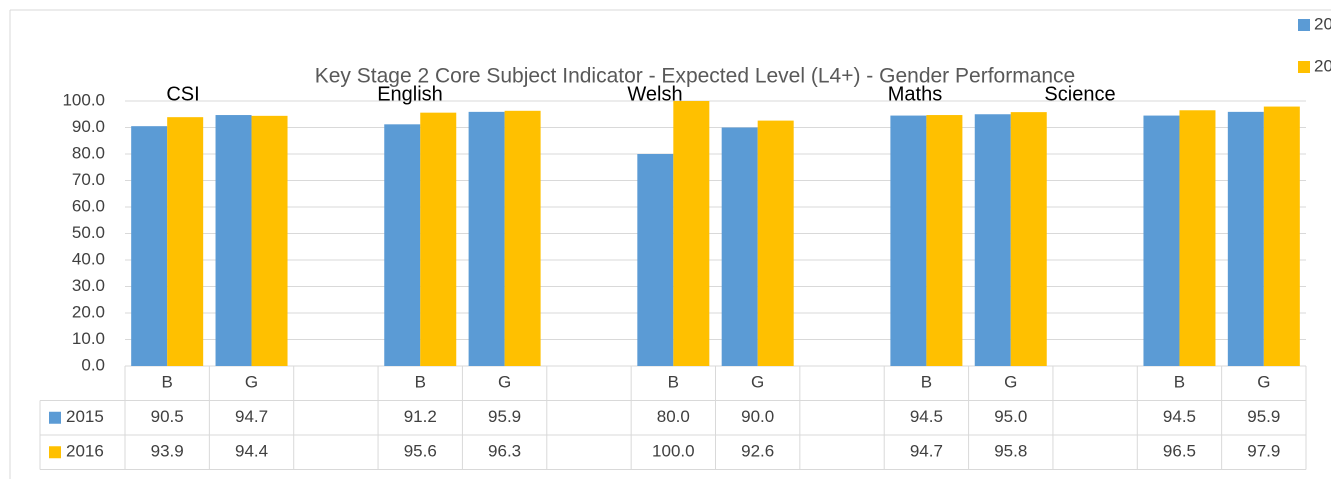 This screenshot has width=1331, height=484. Describe the element at coordinates (410, 94) in the screenshot. I see `group-label: English` at that location.